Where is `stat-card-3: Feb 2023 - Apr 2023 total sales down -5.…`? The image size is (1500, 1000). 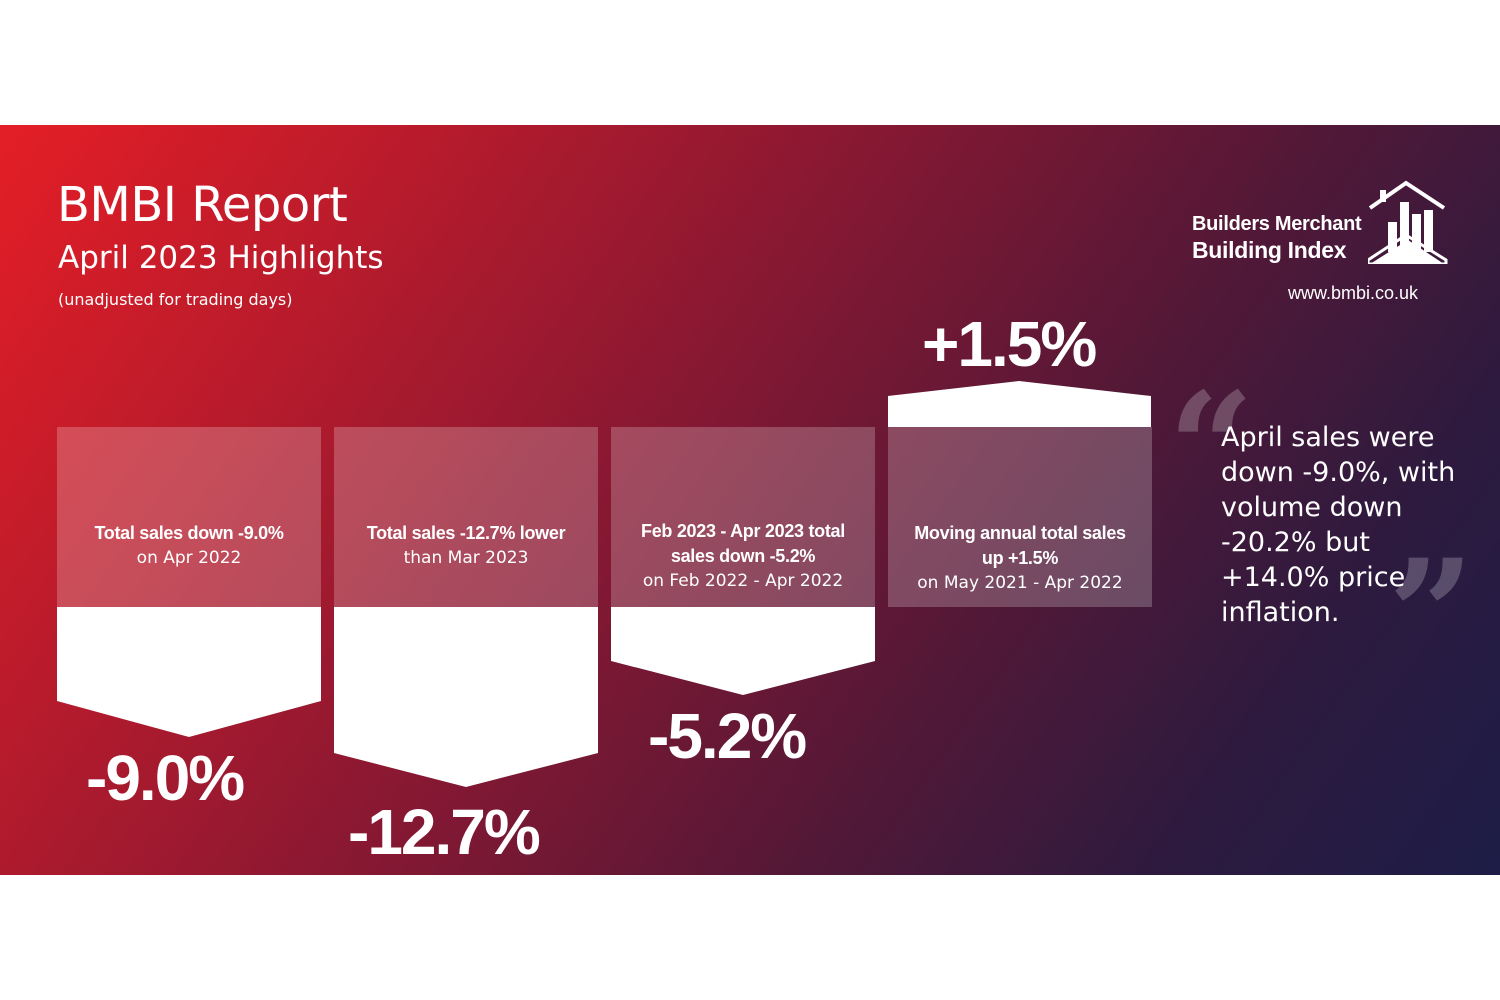
stat-card-3: Feb 2023 - Apr 2023 total sales down -5.… is located at coordinates (743, 517).